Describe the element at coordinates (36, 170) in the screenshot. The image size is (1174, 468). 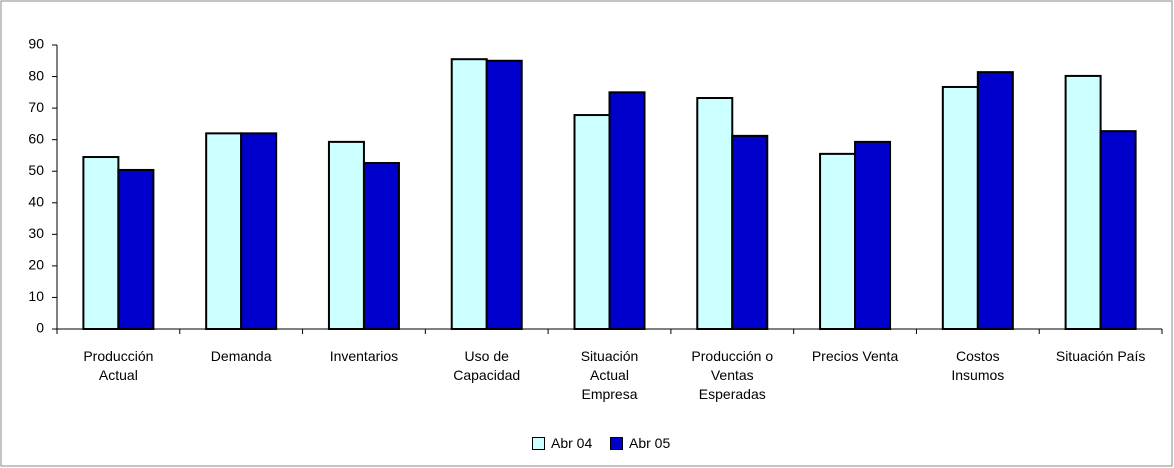
I see `y-tick-label: 50` at that location.